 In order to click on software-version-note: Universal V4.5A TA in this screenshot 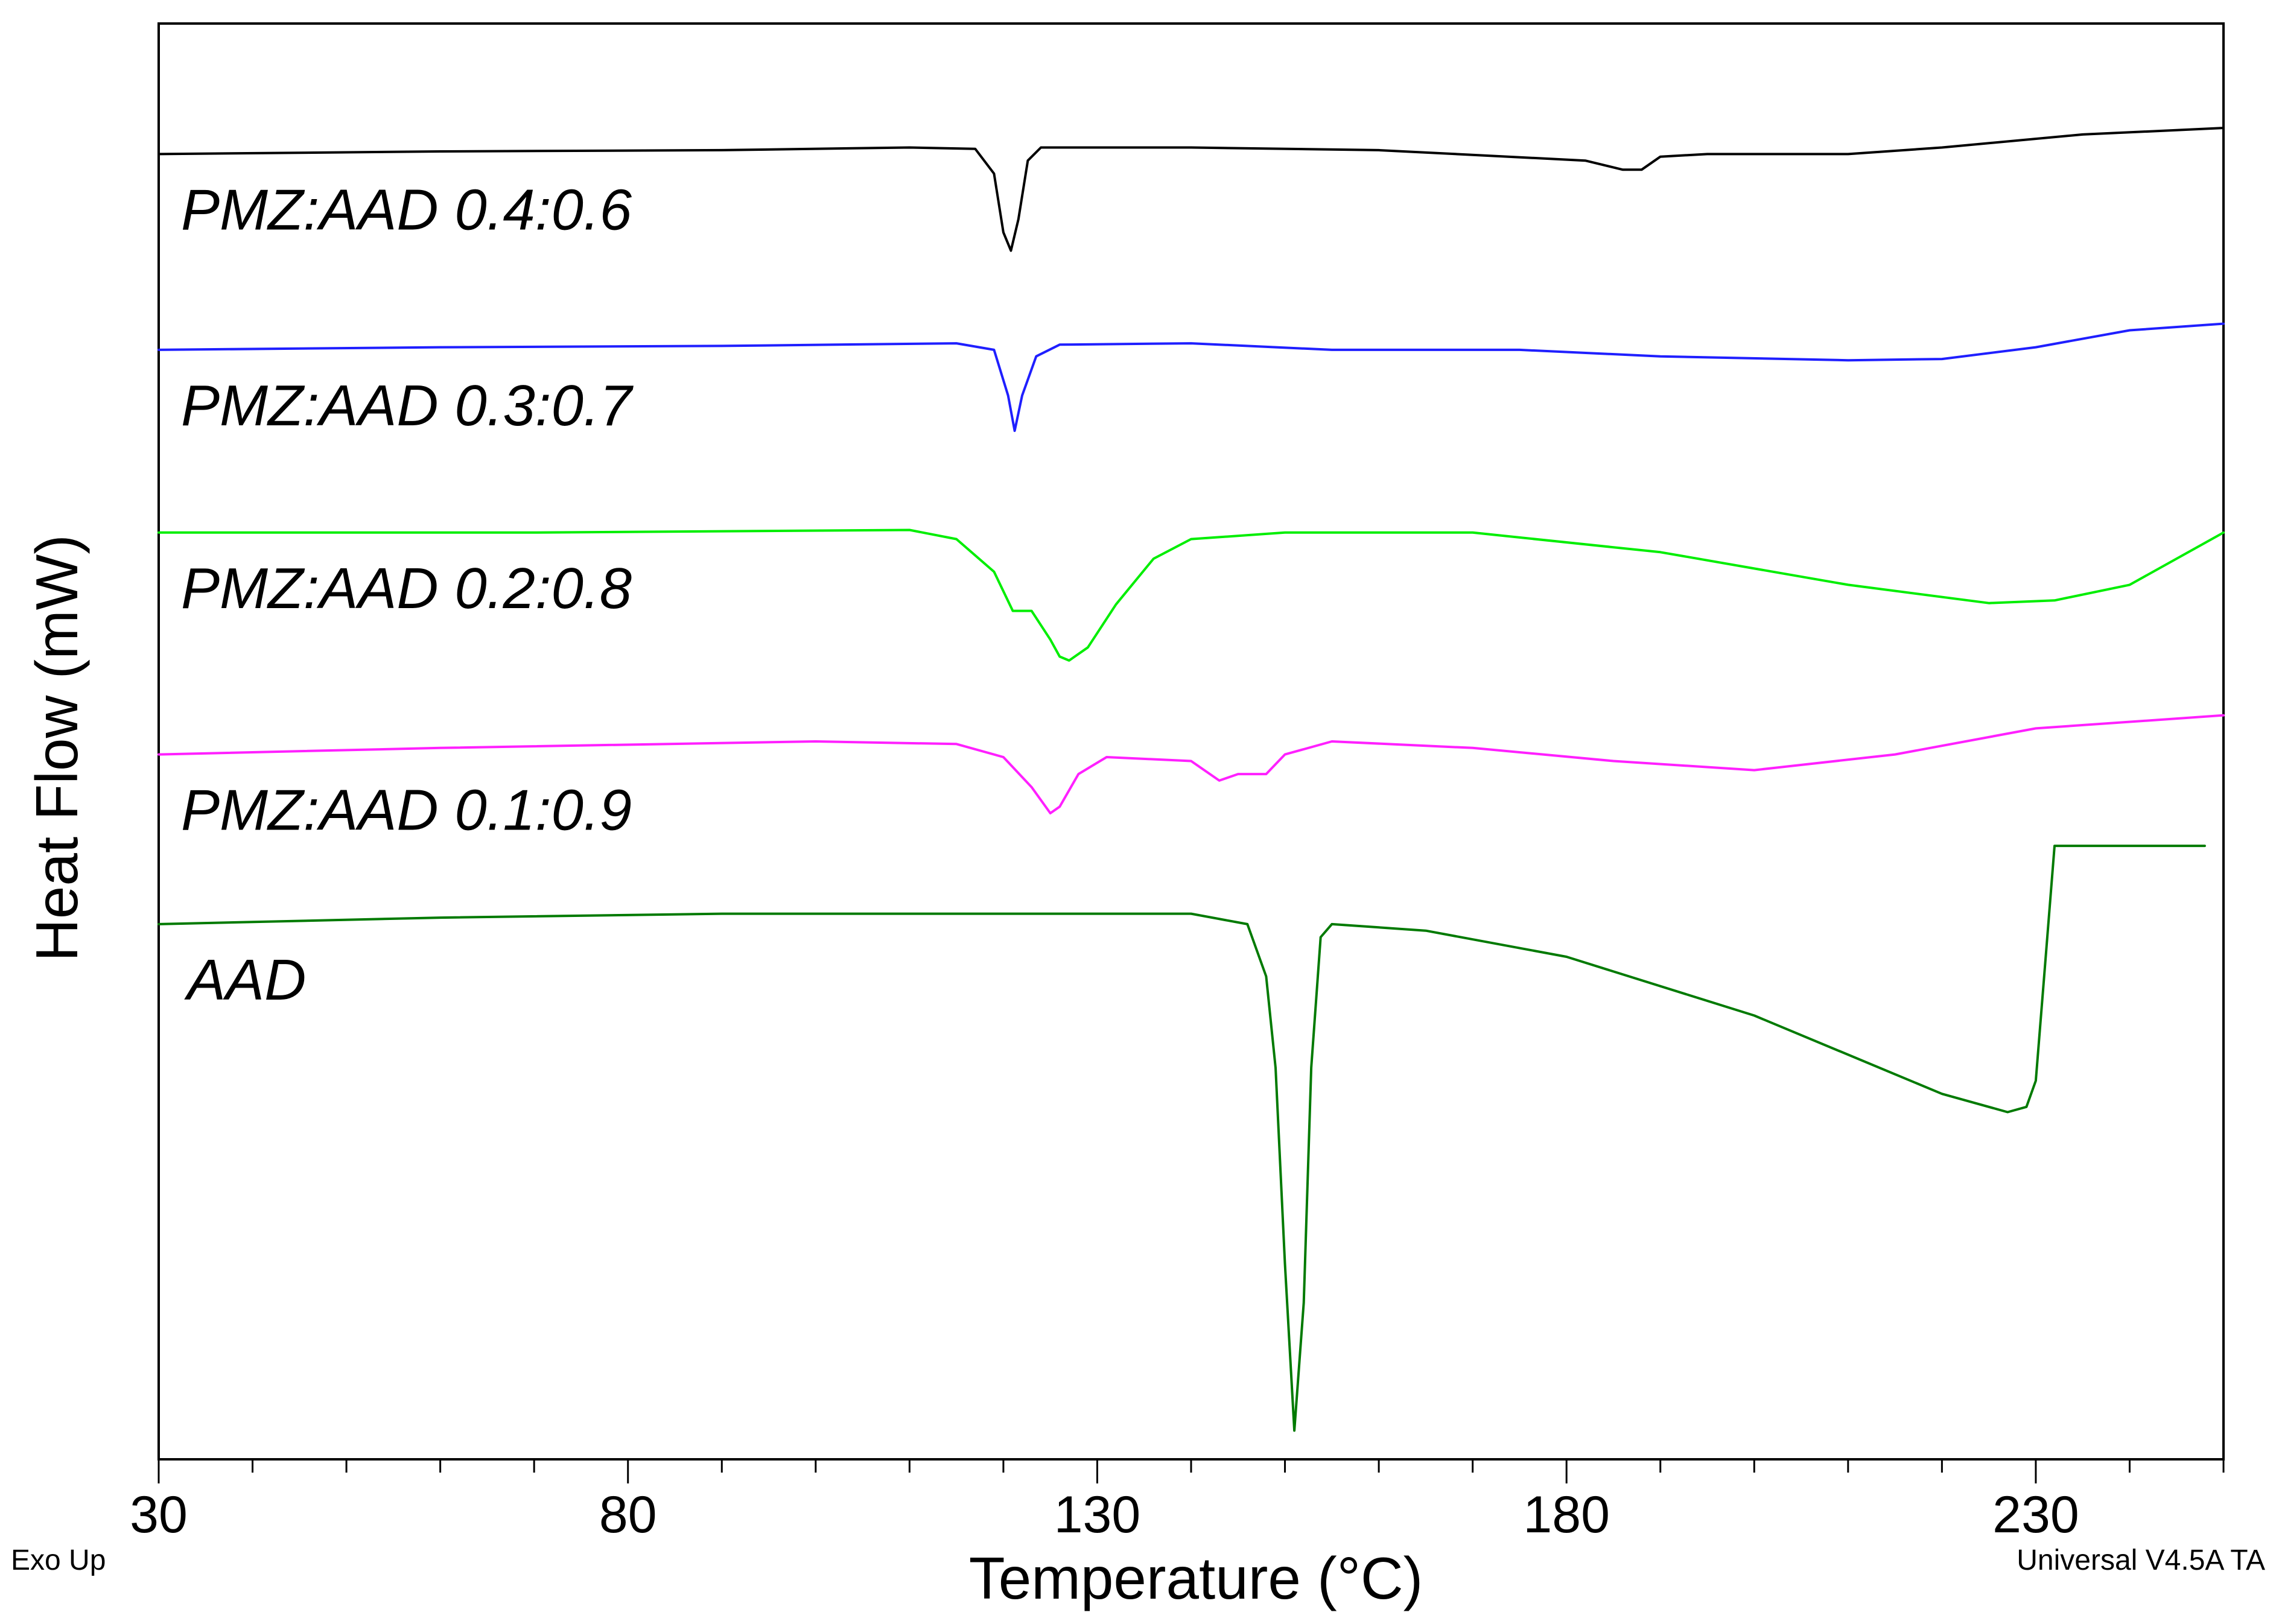, I will do `click(2141, 1560)`.